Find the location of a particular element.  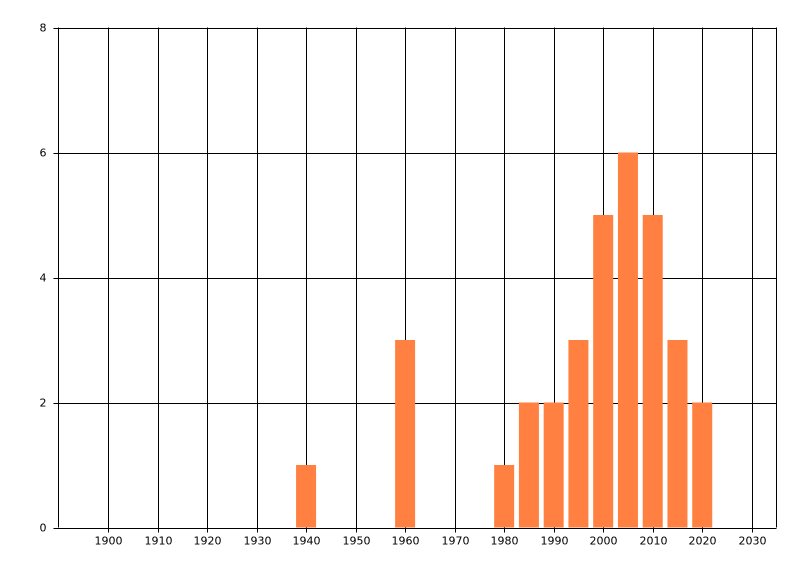

y-tick-label: 0 is located at coordinates (43, 528).